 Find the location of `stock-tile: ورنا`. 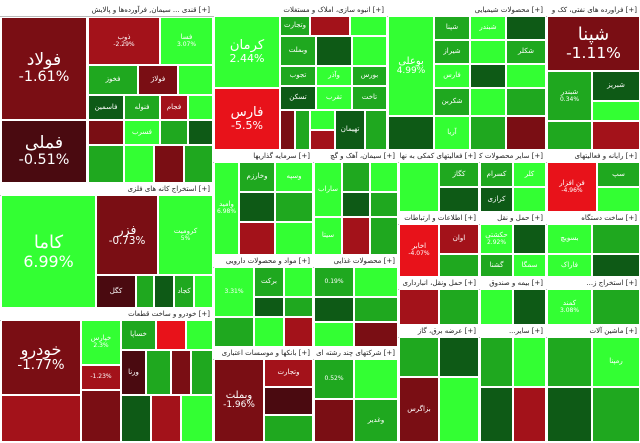

stock-tile: ورنا is located at coordinates (133, 372).